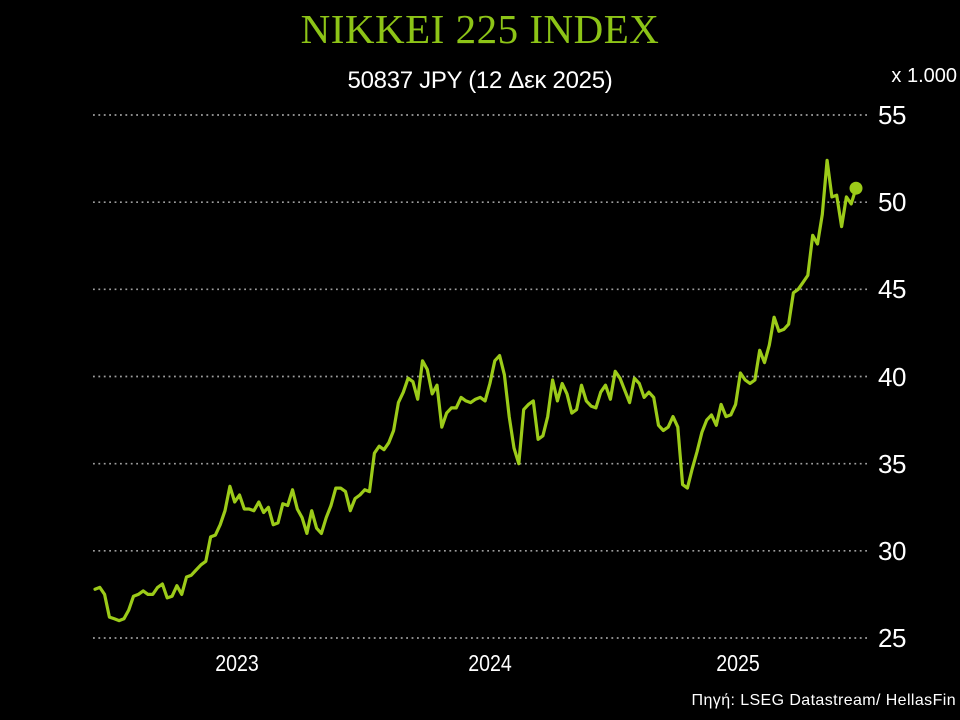 The width and height of the screenshot is (960, 720). Describe the element at coordinates (237, 663) in the screenshot. I see `x-tick-label-2023: 2023` at that location.